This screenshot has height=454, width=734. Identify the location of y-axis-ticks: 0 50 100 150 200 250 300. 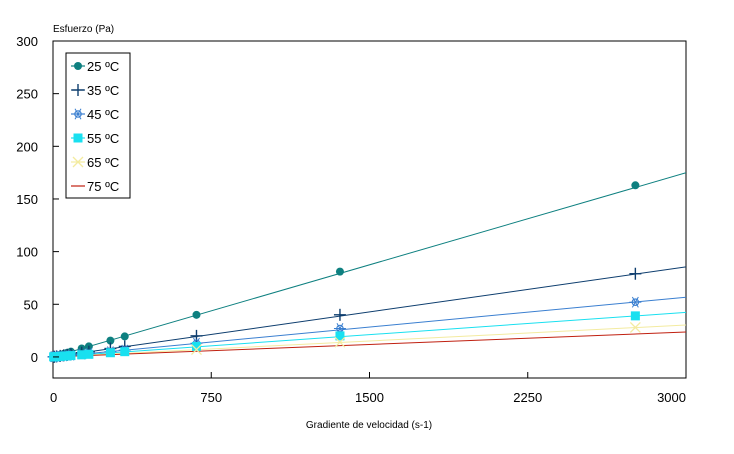
(37, 199).